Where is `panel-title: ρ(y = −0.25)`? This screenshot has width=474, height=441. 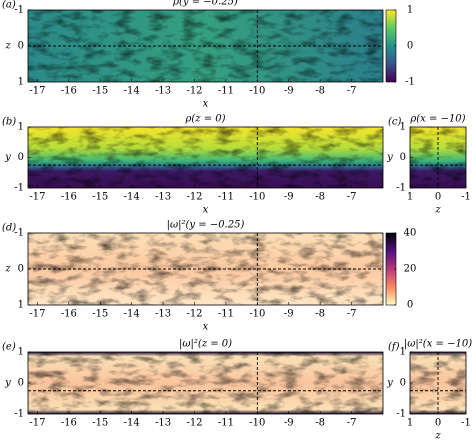
panel-title: ρ(y = −0.25) is located at coordinates (205, 4).